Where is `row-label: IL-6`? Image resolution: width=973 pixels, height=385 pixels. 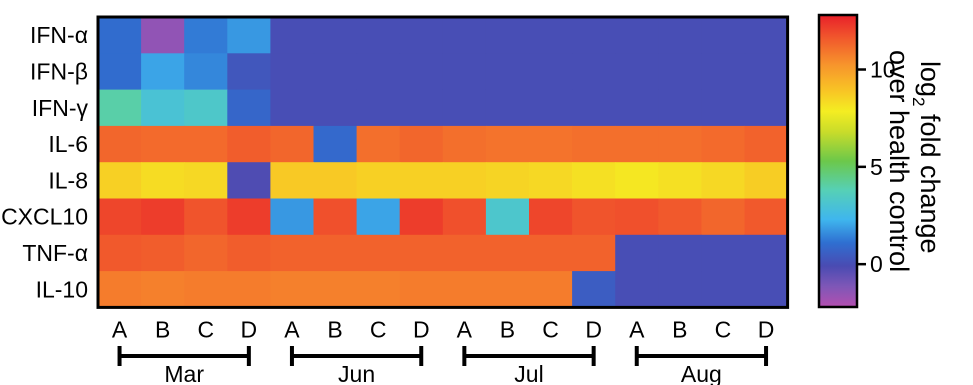
row-label: IL-6 is located at coordinates (68, 144).